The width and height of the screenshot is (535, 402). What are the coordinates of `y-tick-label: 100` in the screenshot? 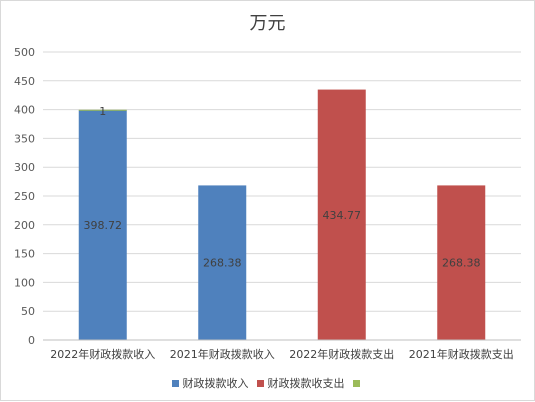 It's located at (24, 282).